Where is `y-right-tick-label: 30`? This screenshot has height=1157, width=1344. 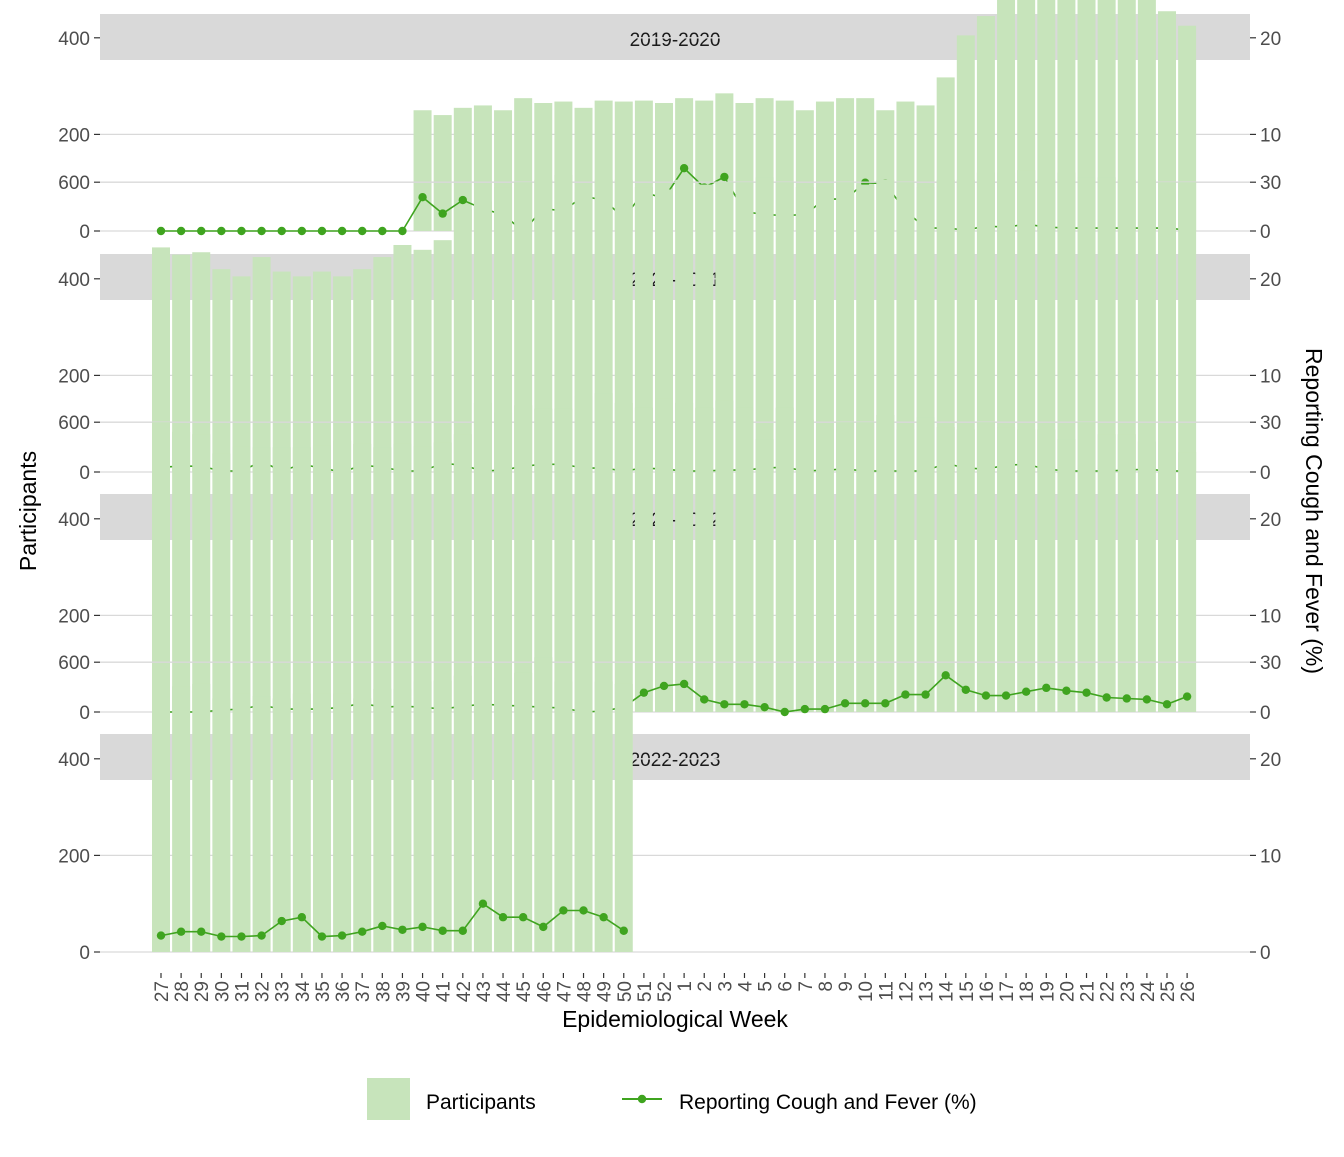
y-right-tick-label: 30 is located at coordinates (1270, 183).